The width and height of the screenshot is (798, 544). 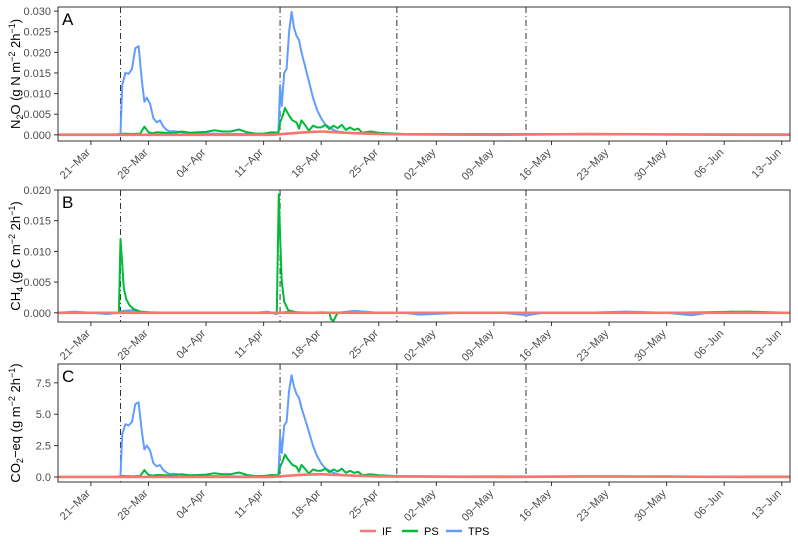 I want to click on y-tick-label: 0.025, so click(x=37, y=33).